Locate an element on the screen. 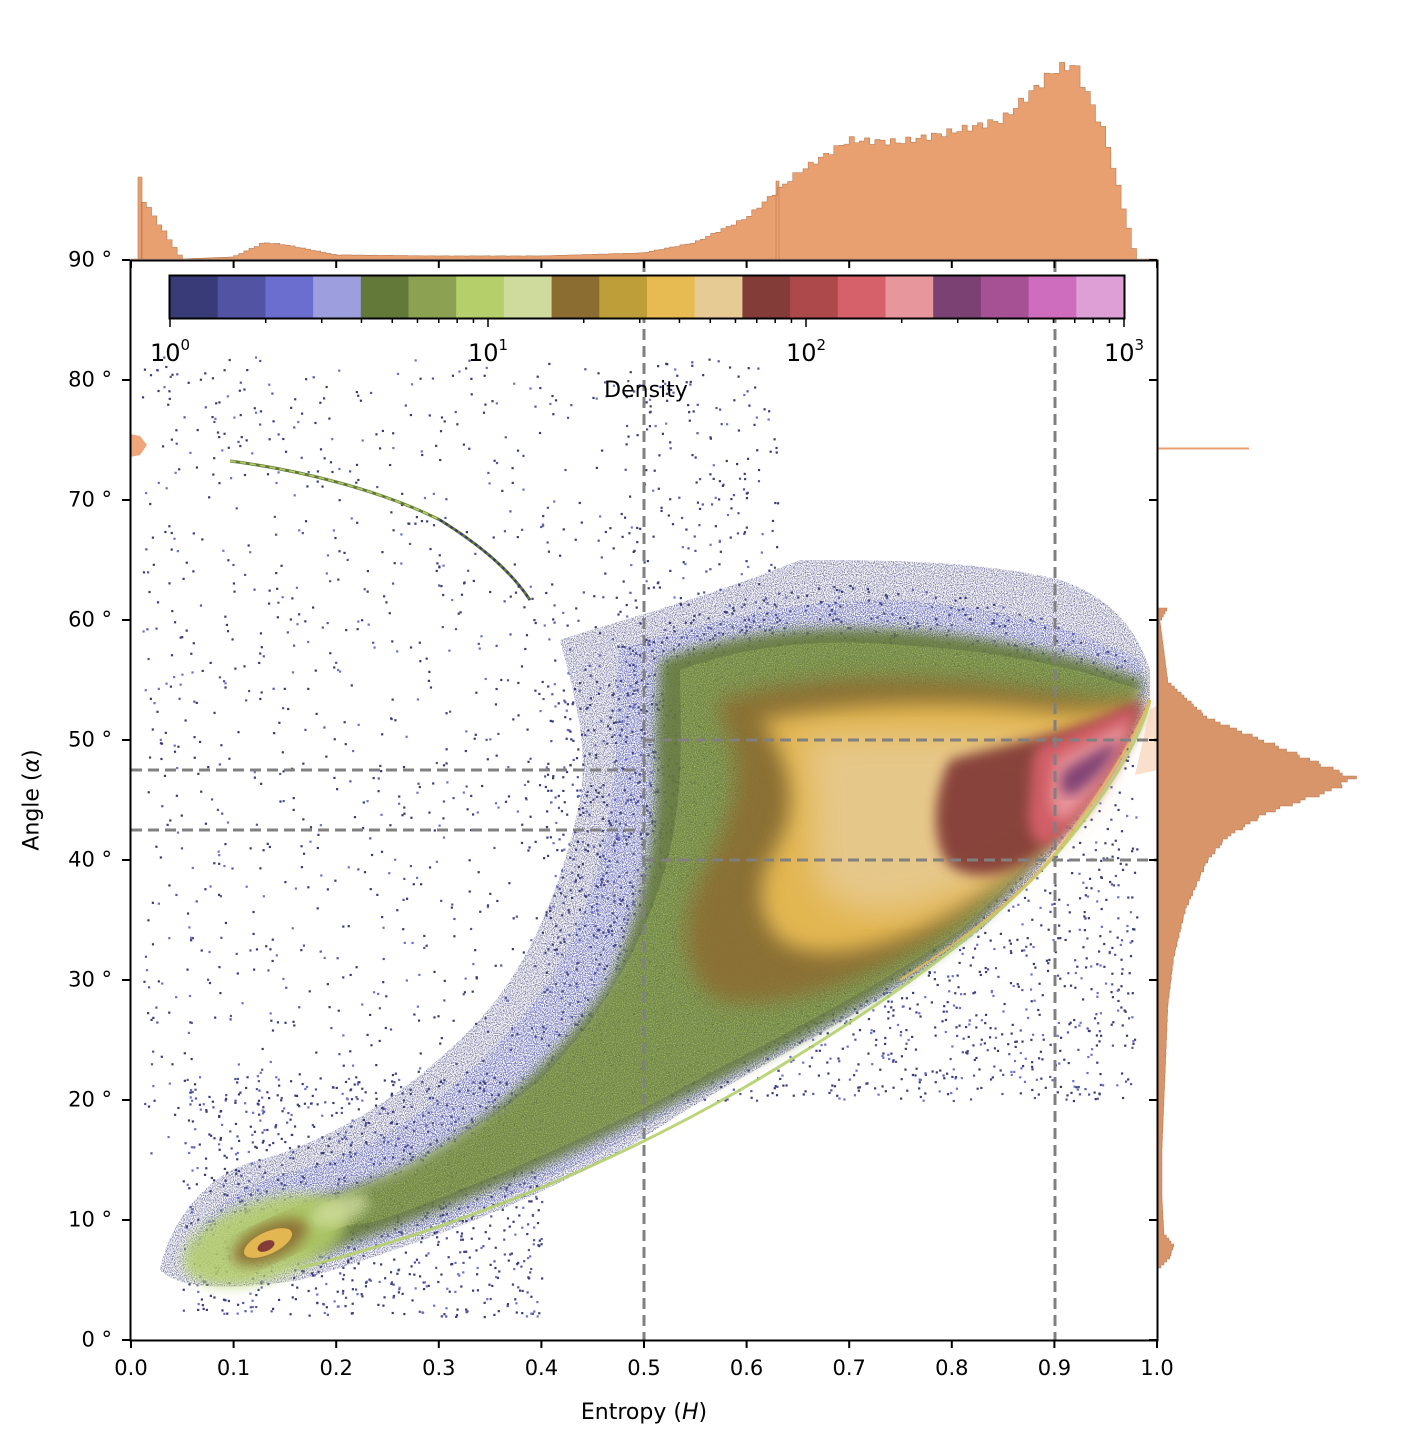 The height and width of the screenshot is (1454, 1406). y-tick-label: 90 ° is located at coordinates (90, 259).